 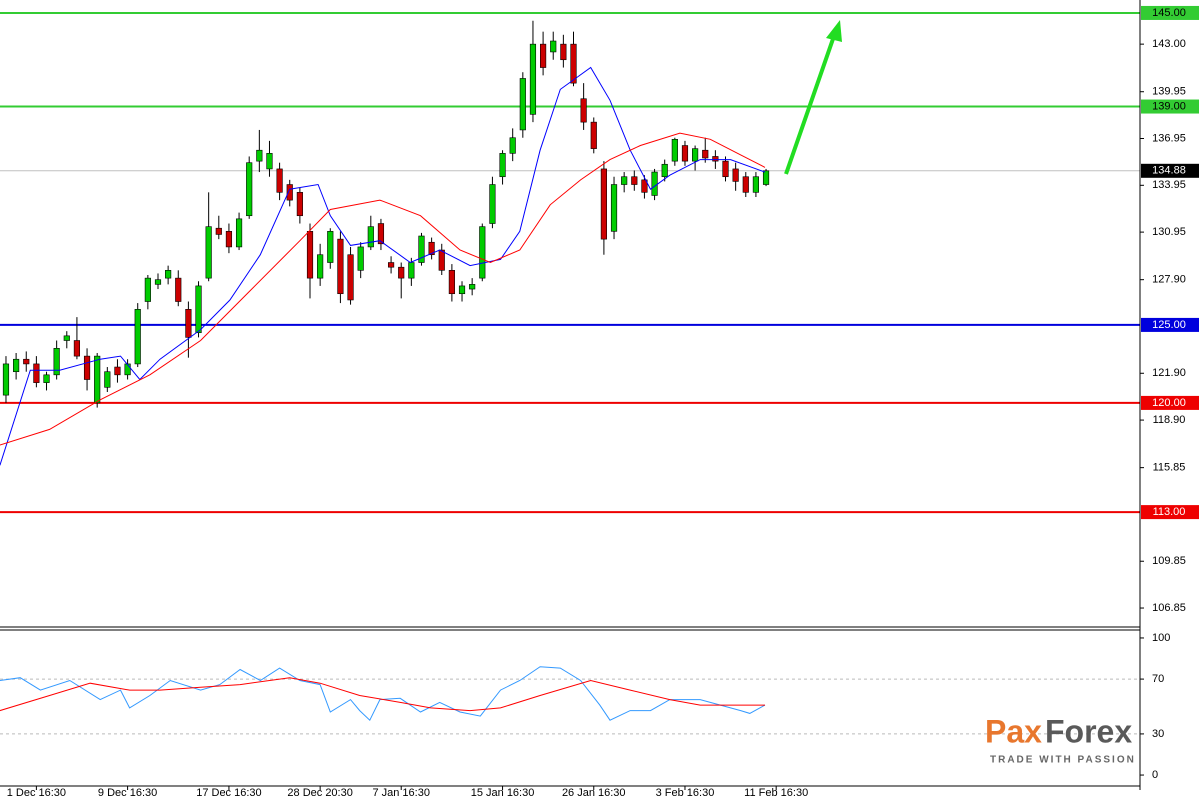 I want to click on forecast-arrow-head, so click(x=834, y=31).